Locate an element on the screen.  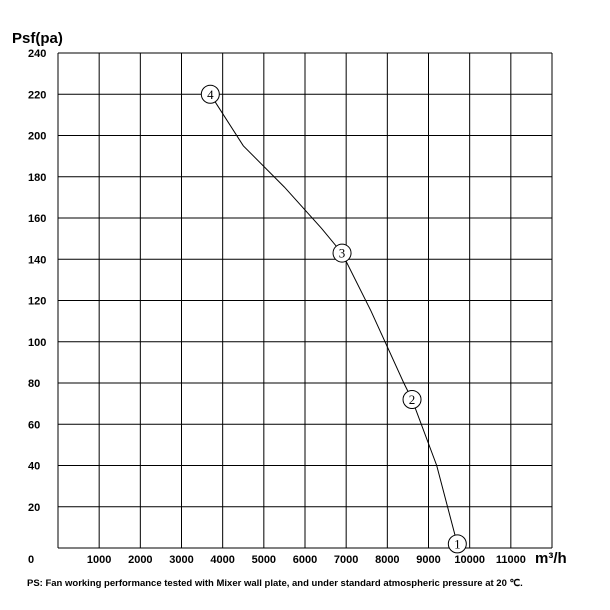
y-tick-label: 120 is located at coordinates (37, 302).